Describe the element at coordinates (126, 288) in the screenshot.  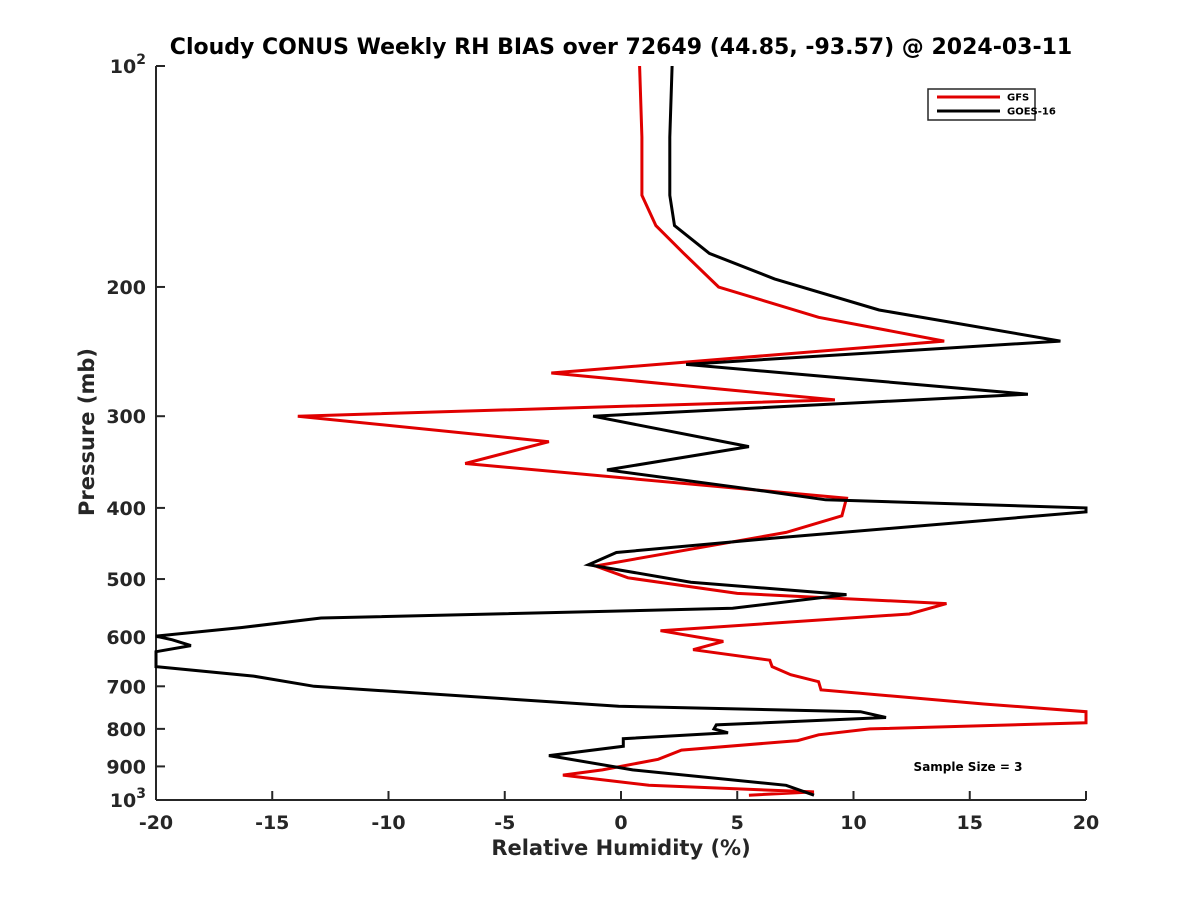
I see `y-tick-label: 200` at that location.